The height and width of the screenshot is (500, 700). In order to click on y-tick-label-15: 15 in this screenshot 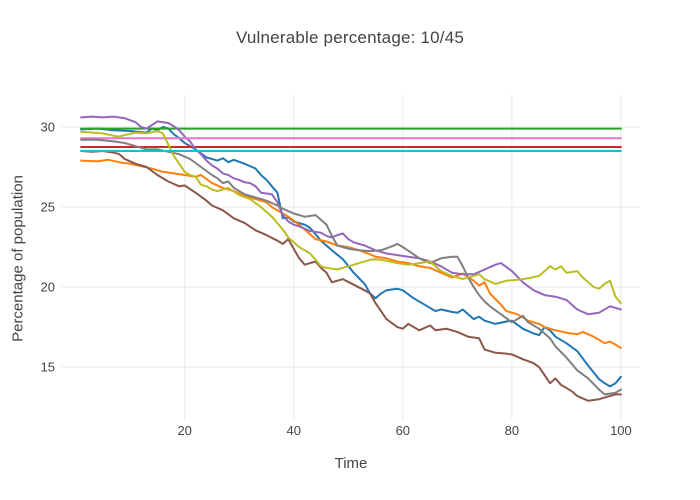, I will do `click(48, 367)`.